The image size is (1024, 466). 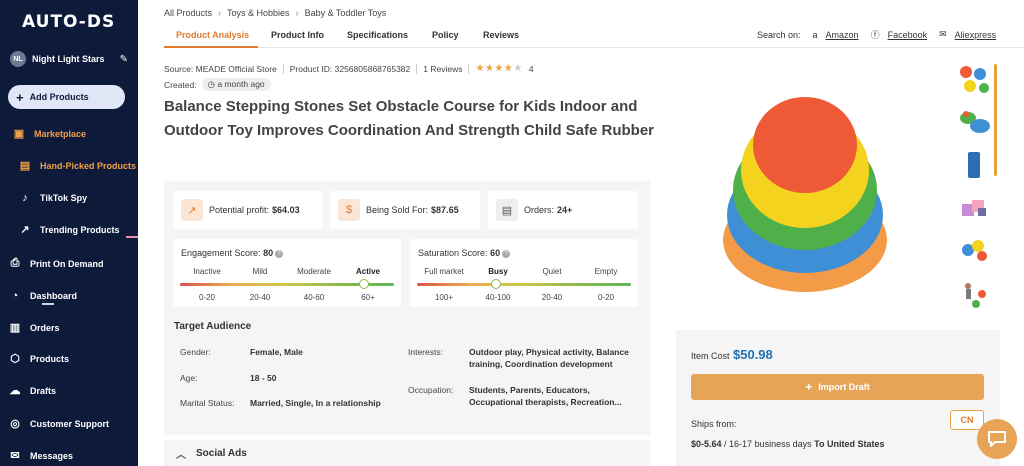 What do you see at coordinates (40, 455) in the screenshot?
I see `sidebar-item-messages: ✉ Messages` at bounding box center [40, 455].